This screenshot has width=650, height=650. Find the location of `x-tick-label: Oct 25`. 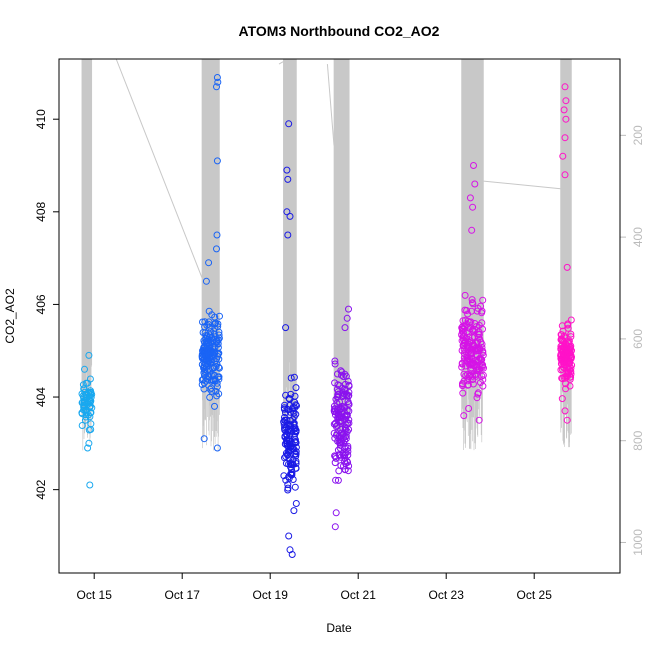

x-tick-label: Oct 25 is located at coordinates (535, 595).